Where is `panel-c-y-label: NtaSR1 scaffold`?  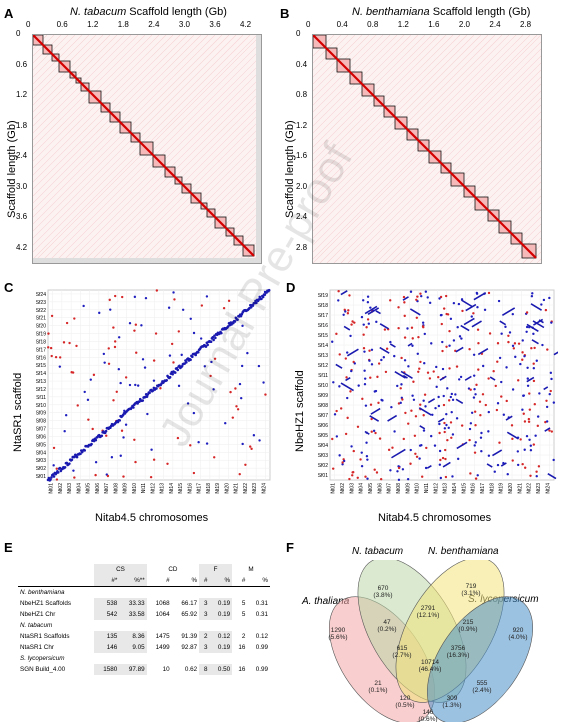 panel-c-y-label: NtaSR1 scaffold is located at coordinates (18, 412).